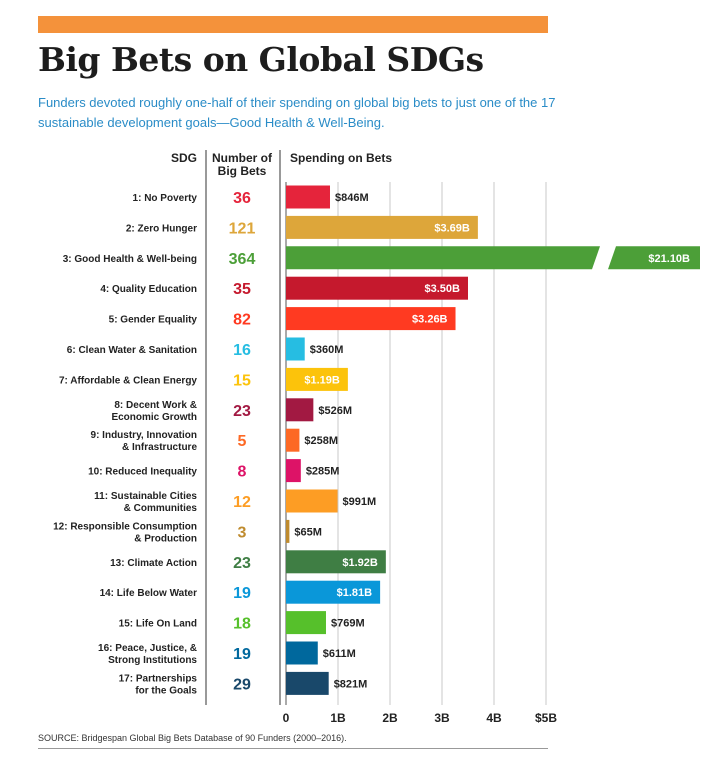 Image resolution: width=705 pixels, height=770 pixels. I want to click on sdg-label: & Communities, so click(161, 508).